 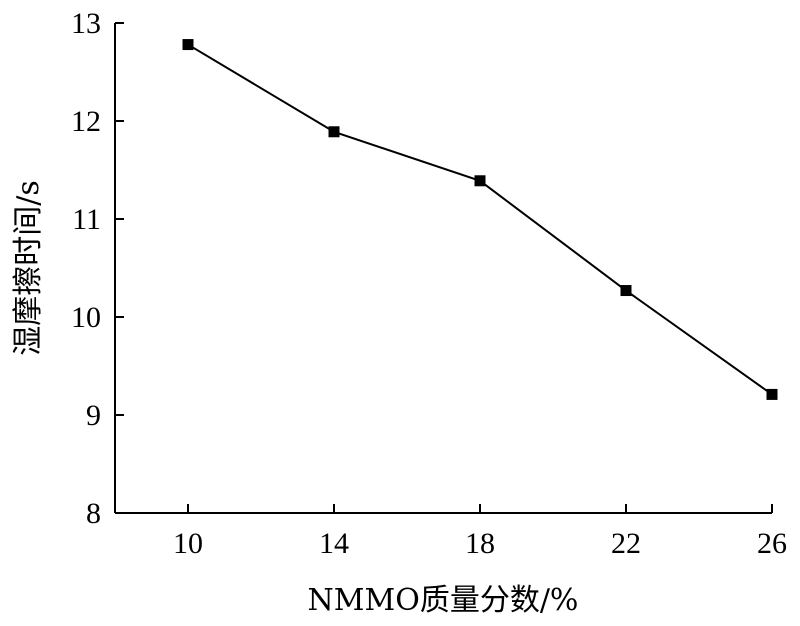 What do you see at coordinates (772, 543) in the screenshot?
I see `x-tick-label: 26` at bounding box center [772, 543].